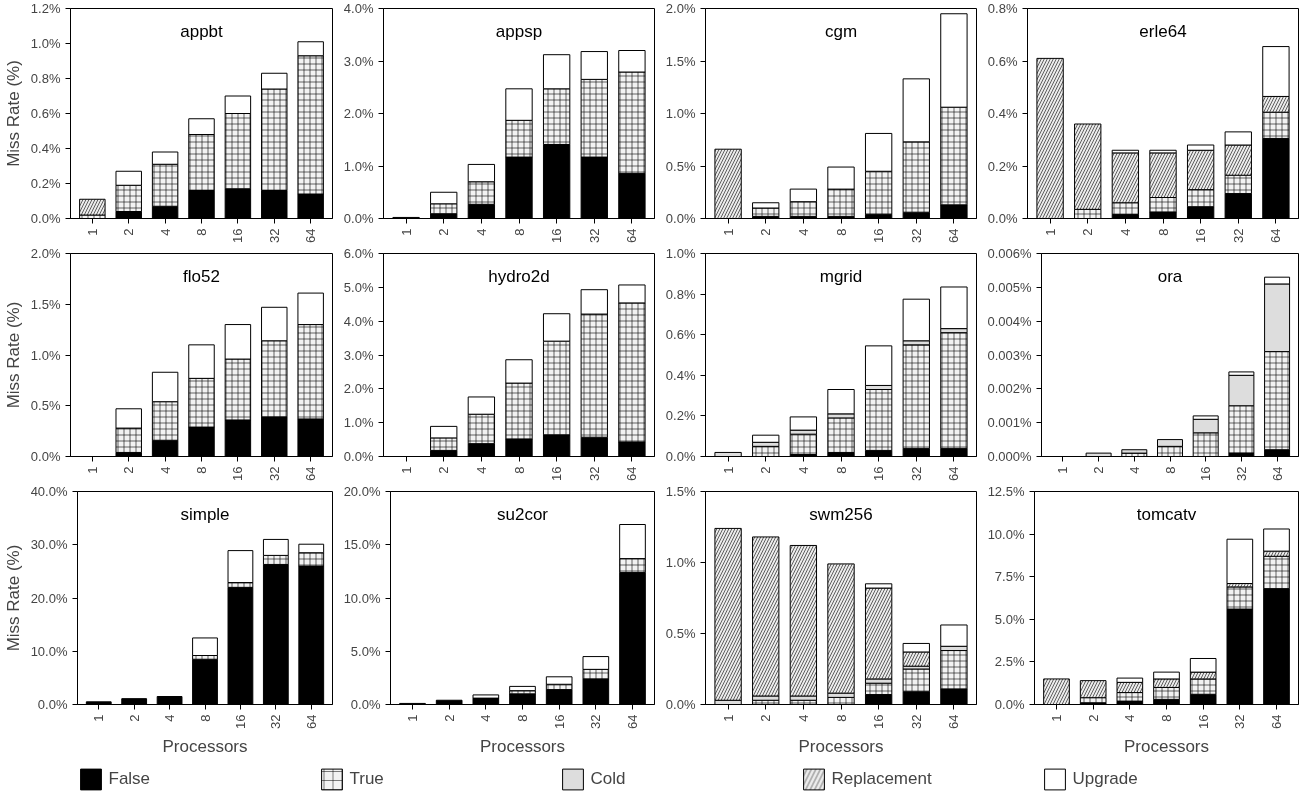 Image resolution: width=1307 pixels, height=803 pixels. What do you see at coordinates (1166, 514) in the screenshot?
I see `text: tomcatv` at bounding box center [1166, 514].